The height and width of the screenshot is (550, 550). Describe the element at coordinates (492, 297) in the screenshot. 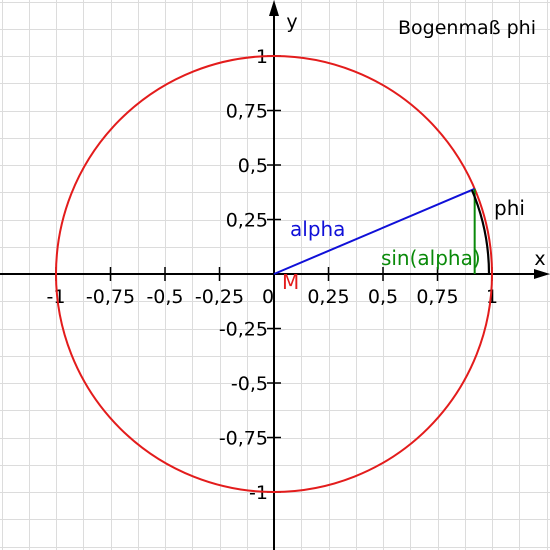

I see `x-tick-label: 1` at that location.